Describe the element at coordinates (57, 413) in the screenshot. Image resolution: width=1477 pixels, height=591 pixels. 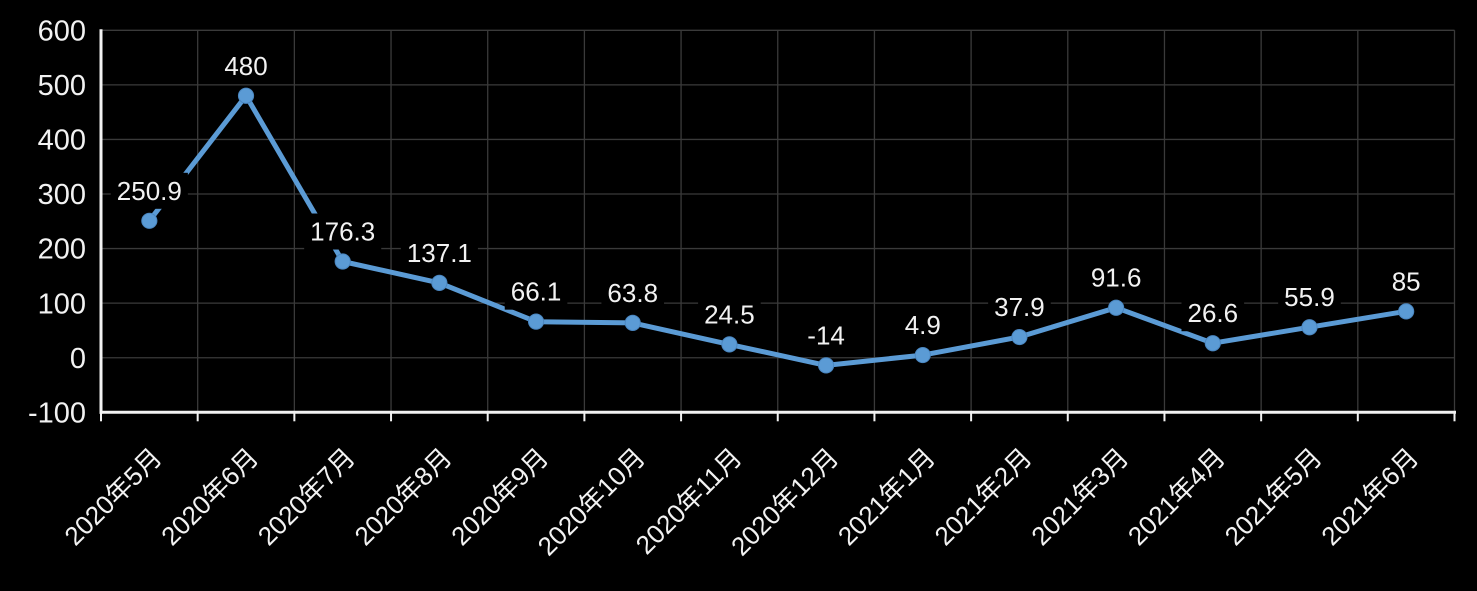
I see `y-tick-label: -100` at that location.